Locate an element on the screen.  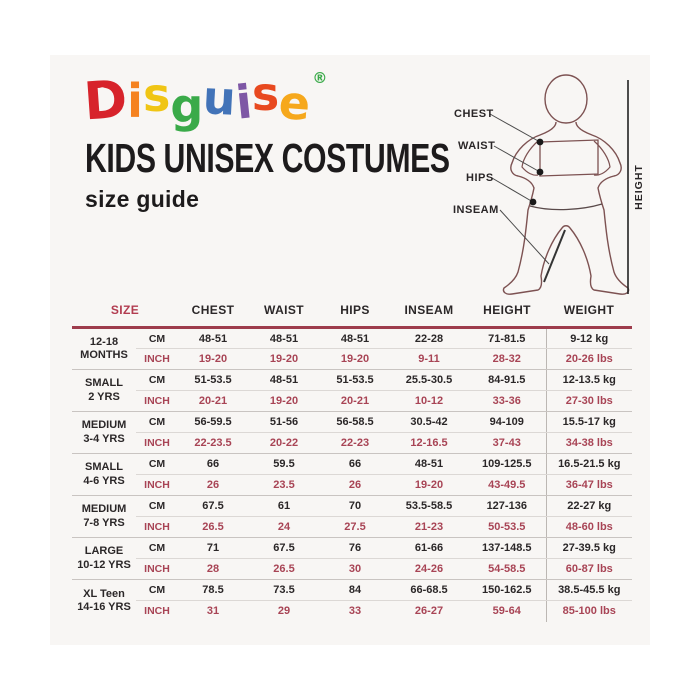
page-subtitle: size guide is located at coordinates (142, 199).